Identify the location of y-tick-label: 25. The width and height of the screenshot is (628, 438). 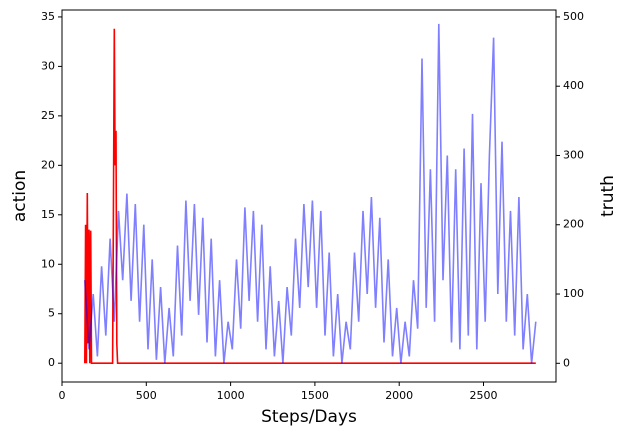
(48, 115).